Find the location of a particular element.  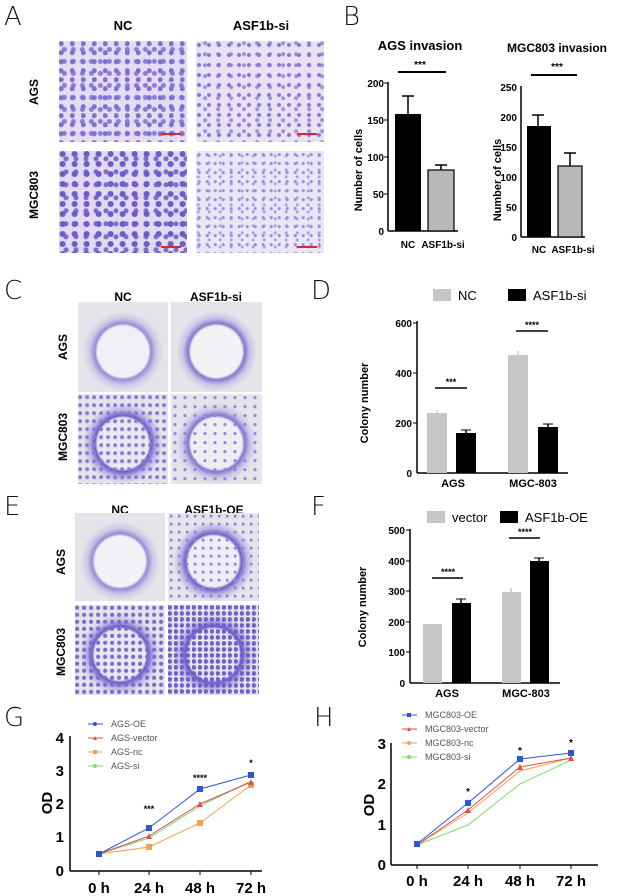

panel-letter-e: E is located at coordinates (12, 507).